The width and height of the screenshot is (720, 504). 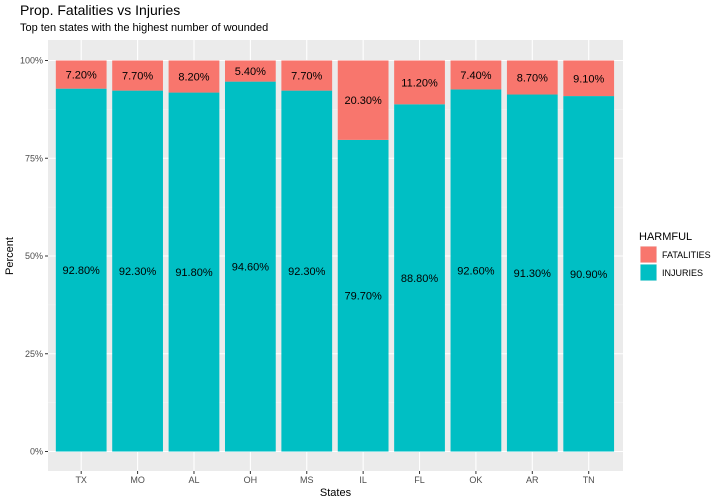 I want to click on chart-title: Prop. Fatalities vs Injuries, so click(x=100, y=10).